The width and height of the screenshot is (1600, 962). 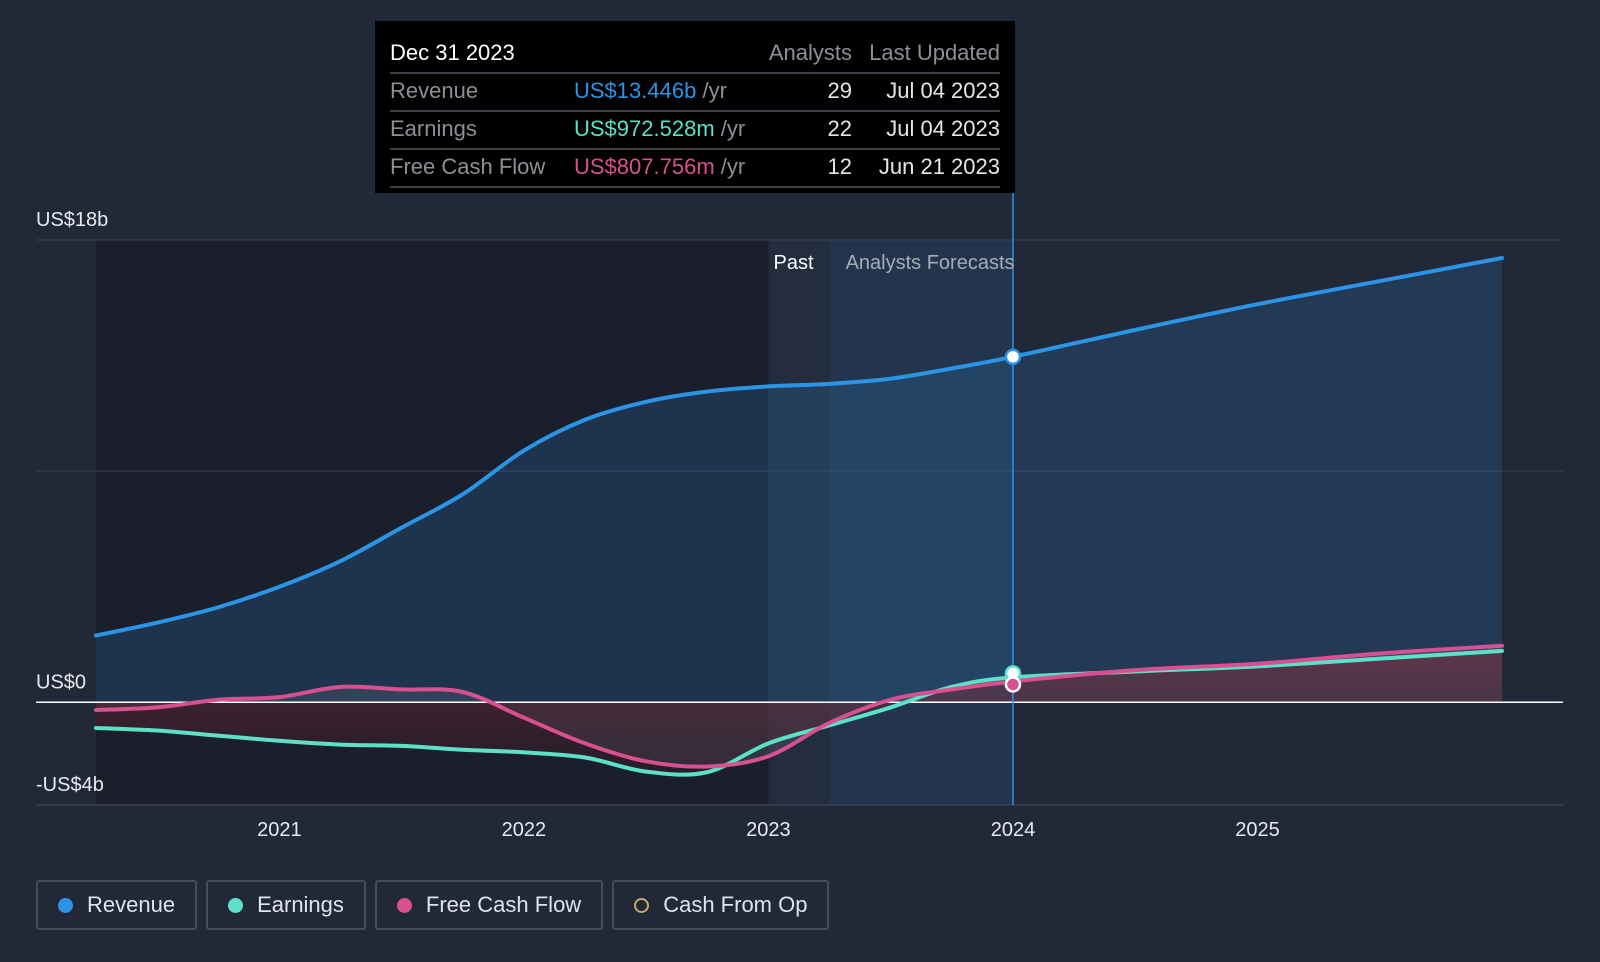 I want to click on legend-free-cash-flow-button: Free Cash Flow, so click(x=489, y=905).